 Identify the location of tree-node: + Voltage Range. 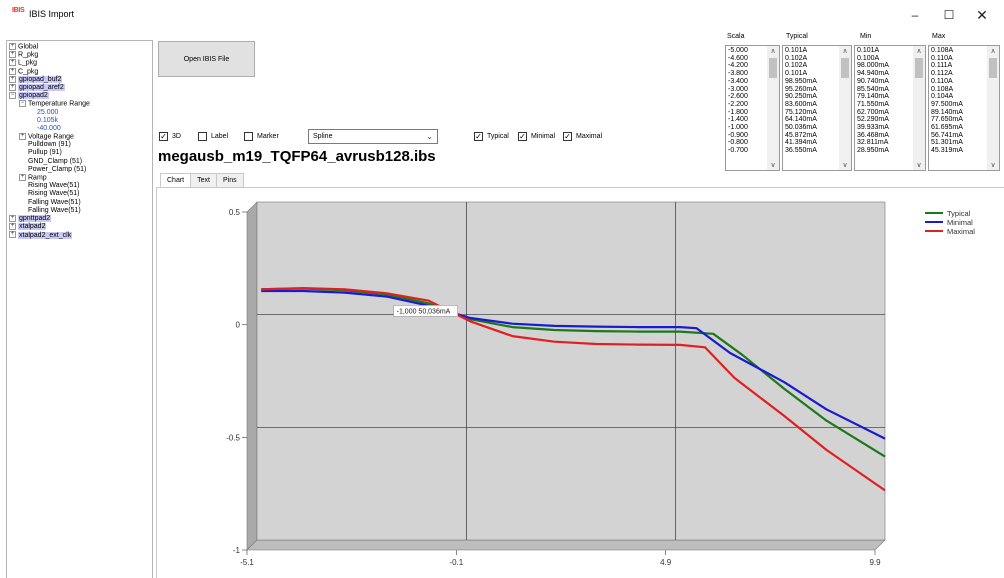
(80, 137).